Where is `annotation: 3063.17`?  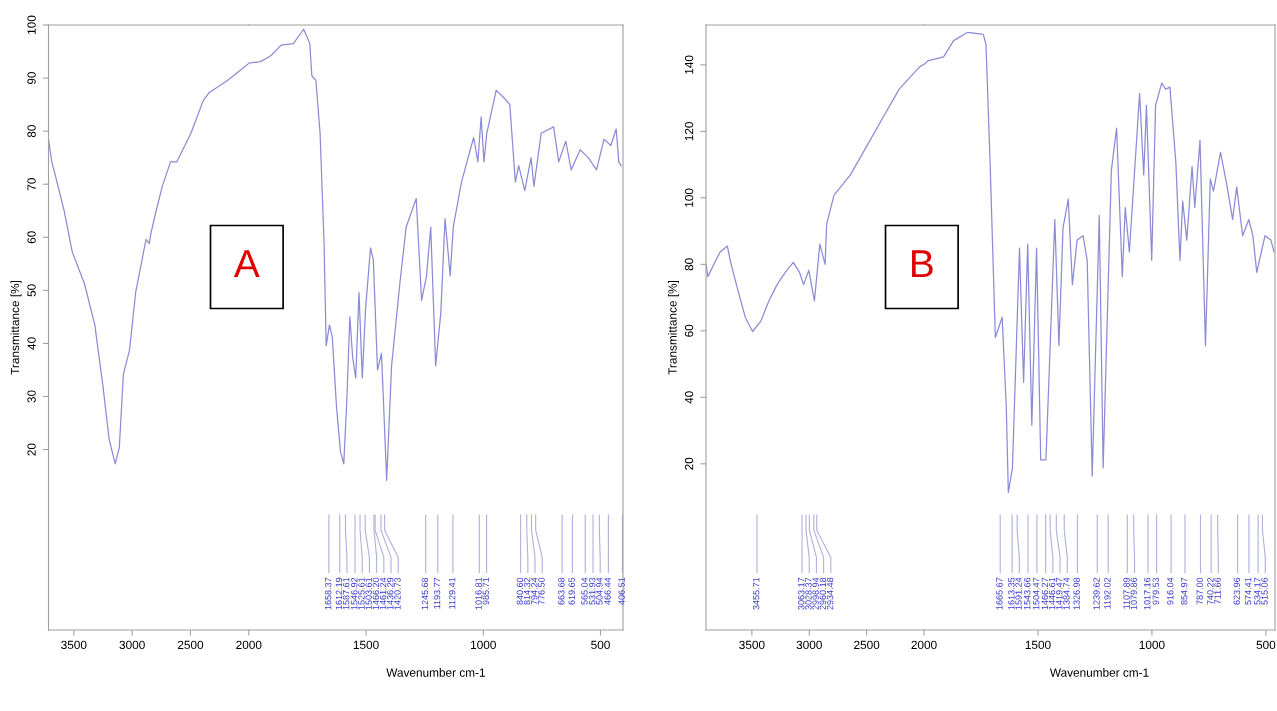
annotation: 3063.17 is located at coordinates (801, 593).